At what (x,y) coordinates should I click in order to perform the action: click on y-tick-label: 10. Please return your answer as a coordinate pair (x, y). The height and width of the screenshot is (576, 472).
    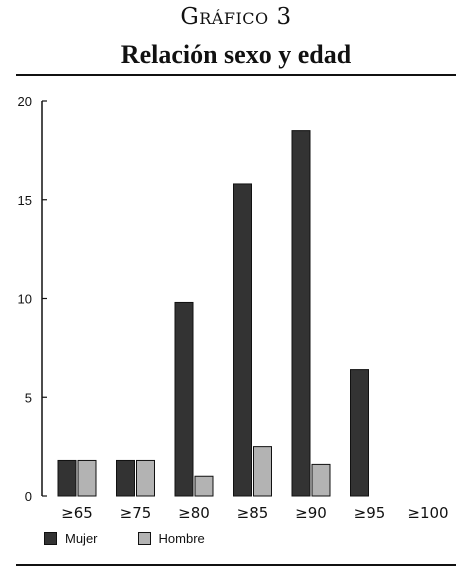
    Looking at the image, I should click on (25, 299).